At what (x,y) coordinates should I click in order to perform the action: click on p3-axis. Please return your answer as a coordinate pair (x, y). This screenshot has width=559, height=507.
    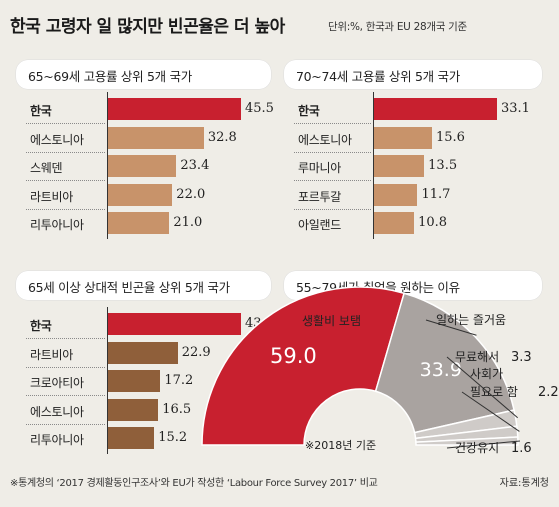
    Looking at the image, I should click on (107, 380).